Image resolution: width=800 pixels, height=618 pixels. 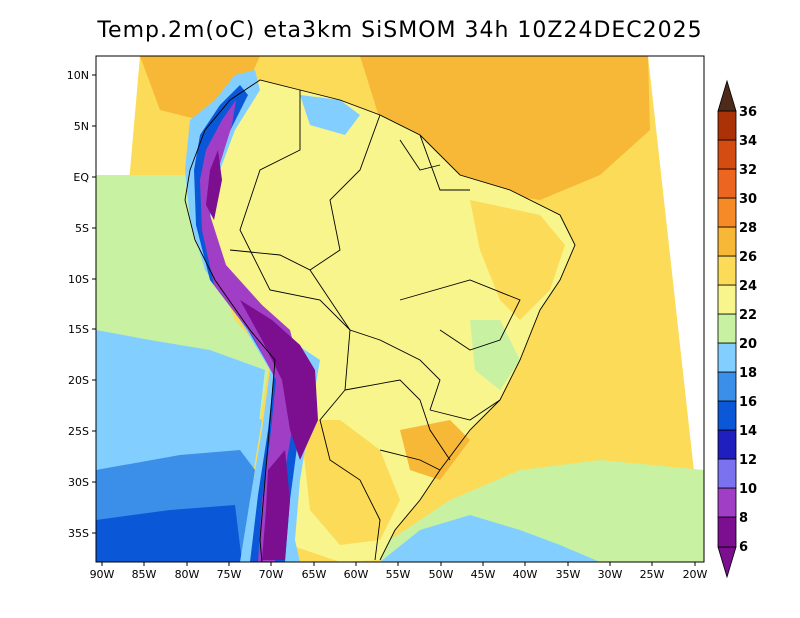 What do you see at coordinates (748, 170) in the screenshot?
I see `colorbar-label: 32` at bounding box center [748, 170].